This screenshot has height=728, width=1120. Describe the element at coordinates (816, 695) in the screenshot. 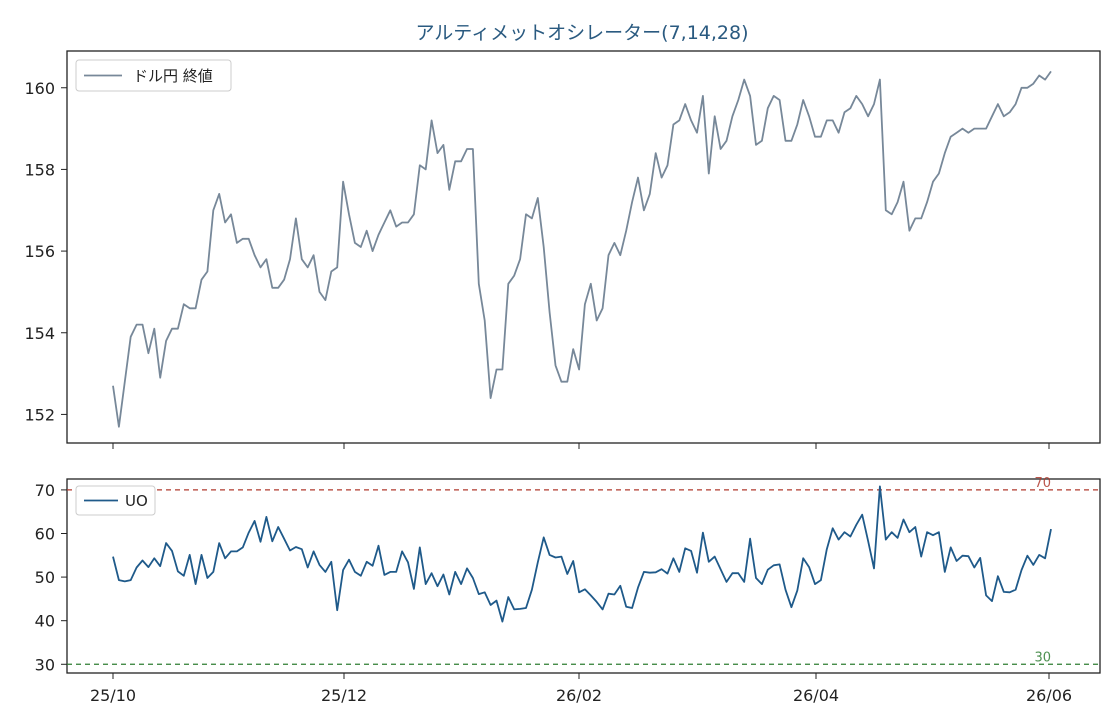

I see `uo-x-tick-label: 26/04` at that location.